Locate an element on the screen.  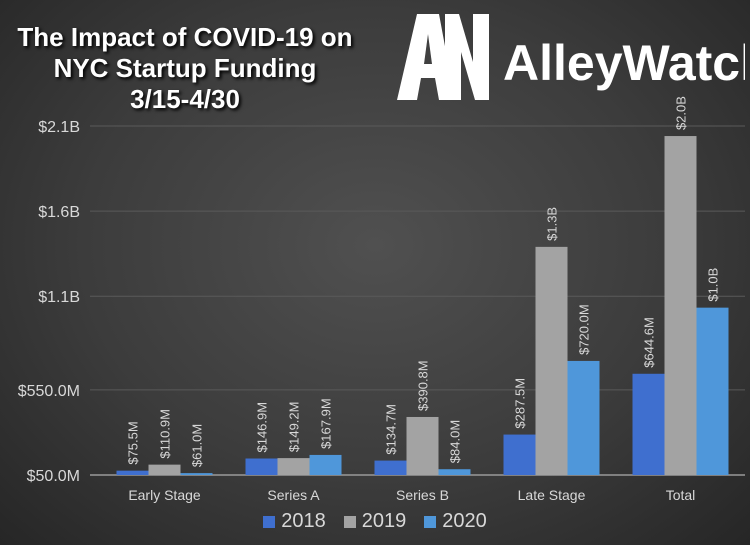
bar-2020-total is located at coordinates (712, 391).